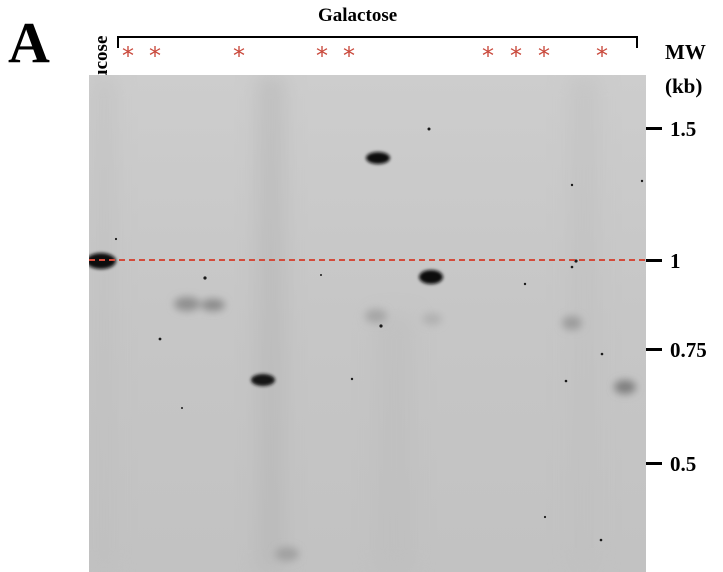  What do you see at coordinates (128, 56) in the screenshot?
I see `asterisk-lane-1: *` at bounding box center [128, 56].